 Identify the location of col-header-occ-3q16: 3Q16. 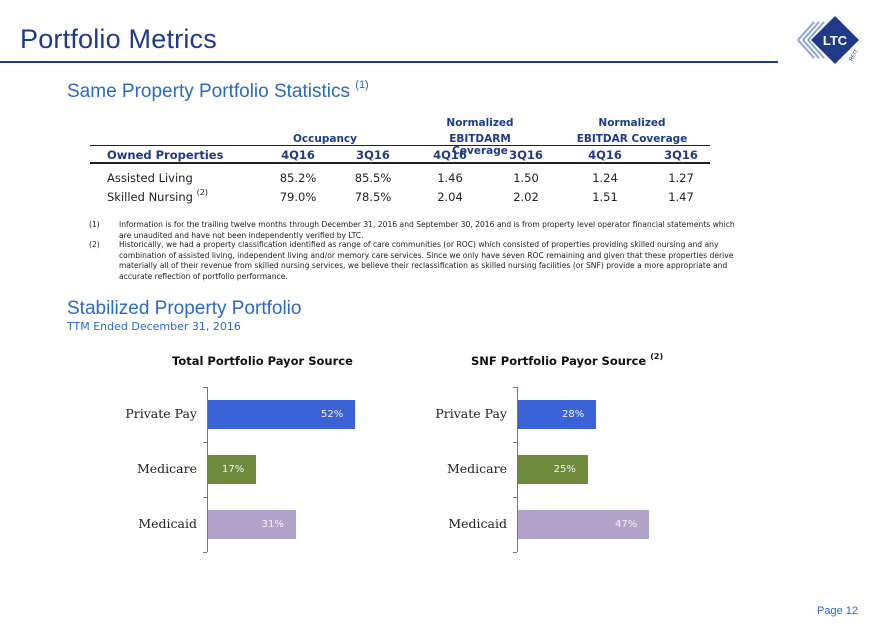
(373, 155).